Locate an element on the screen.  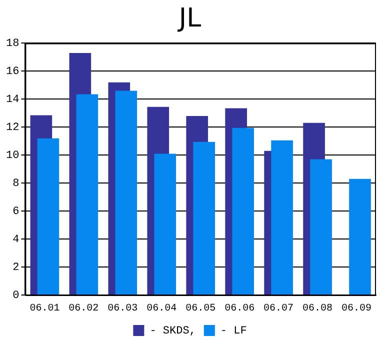
x-tick-label: 06.07 is located at coordinates (279, 309).